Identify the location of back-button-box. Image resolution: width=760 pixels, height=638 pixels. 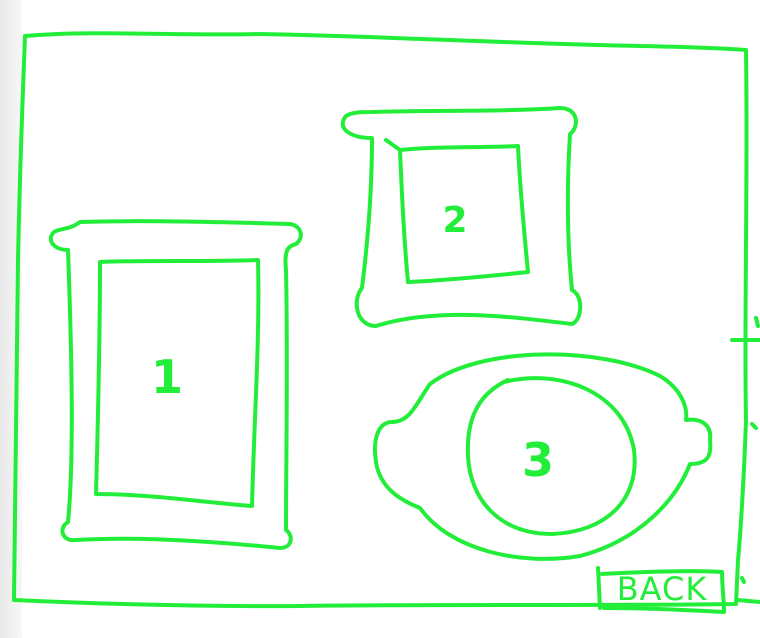
(661, 590).